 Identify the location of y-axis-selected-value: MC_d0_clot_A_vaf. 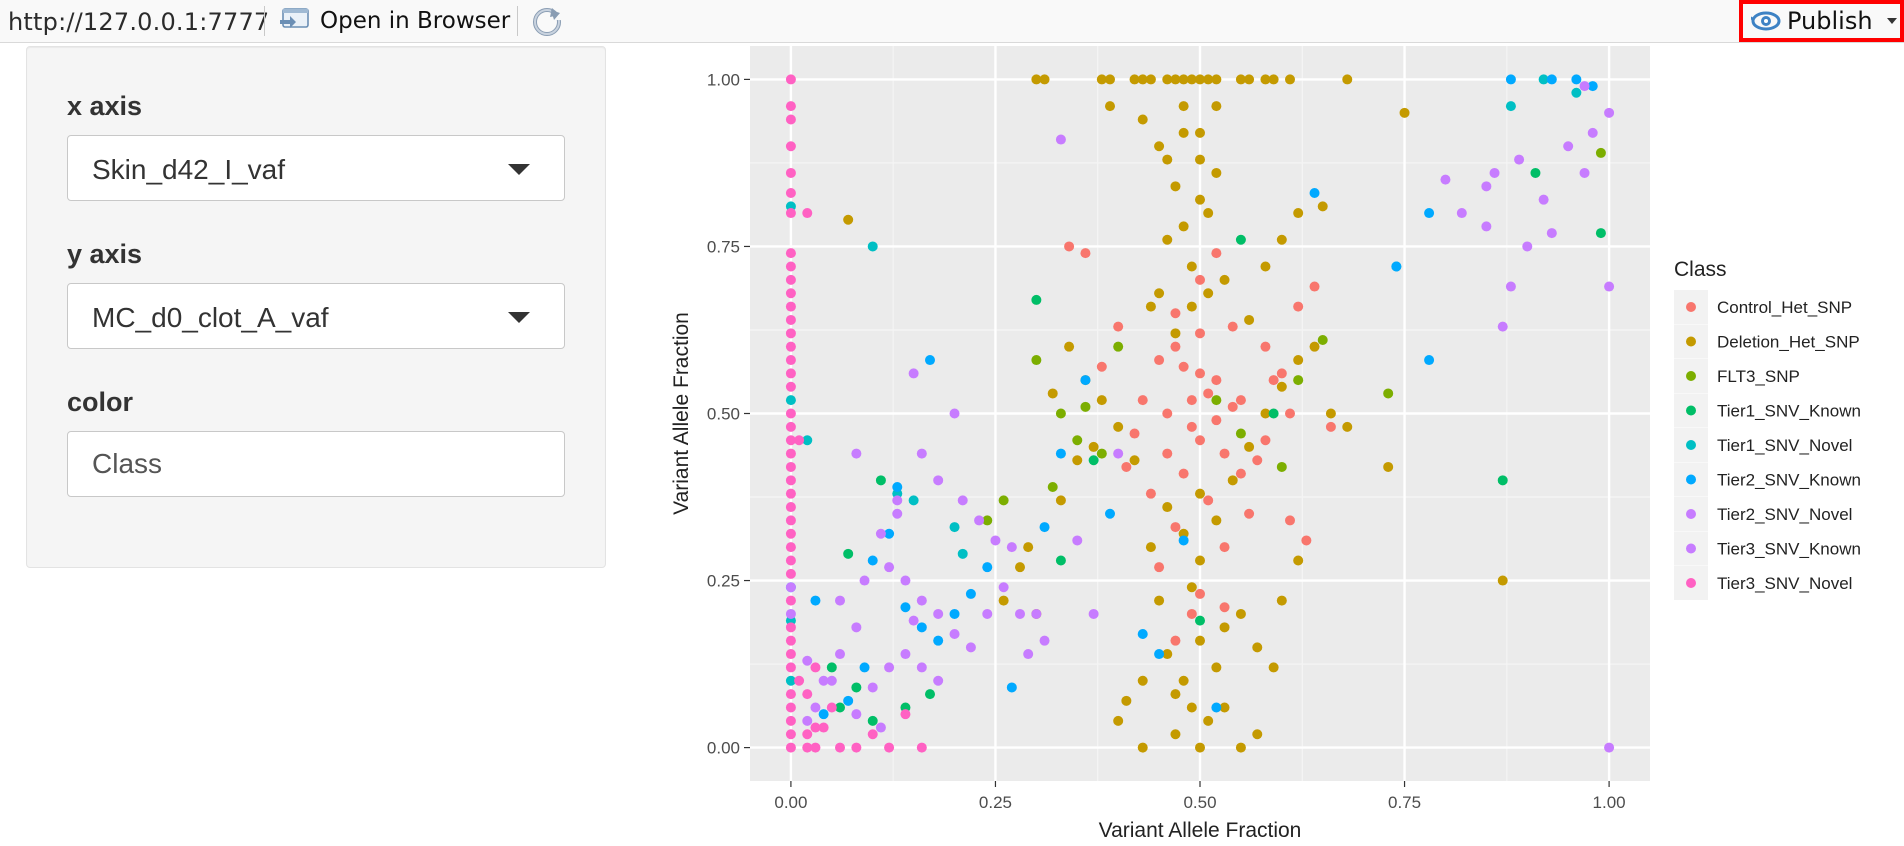
(210, 317).